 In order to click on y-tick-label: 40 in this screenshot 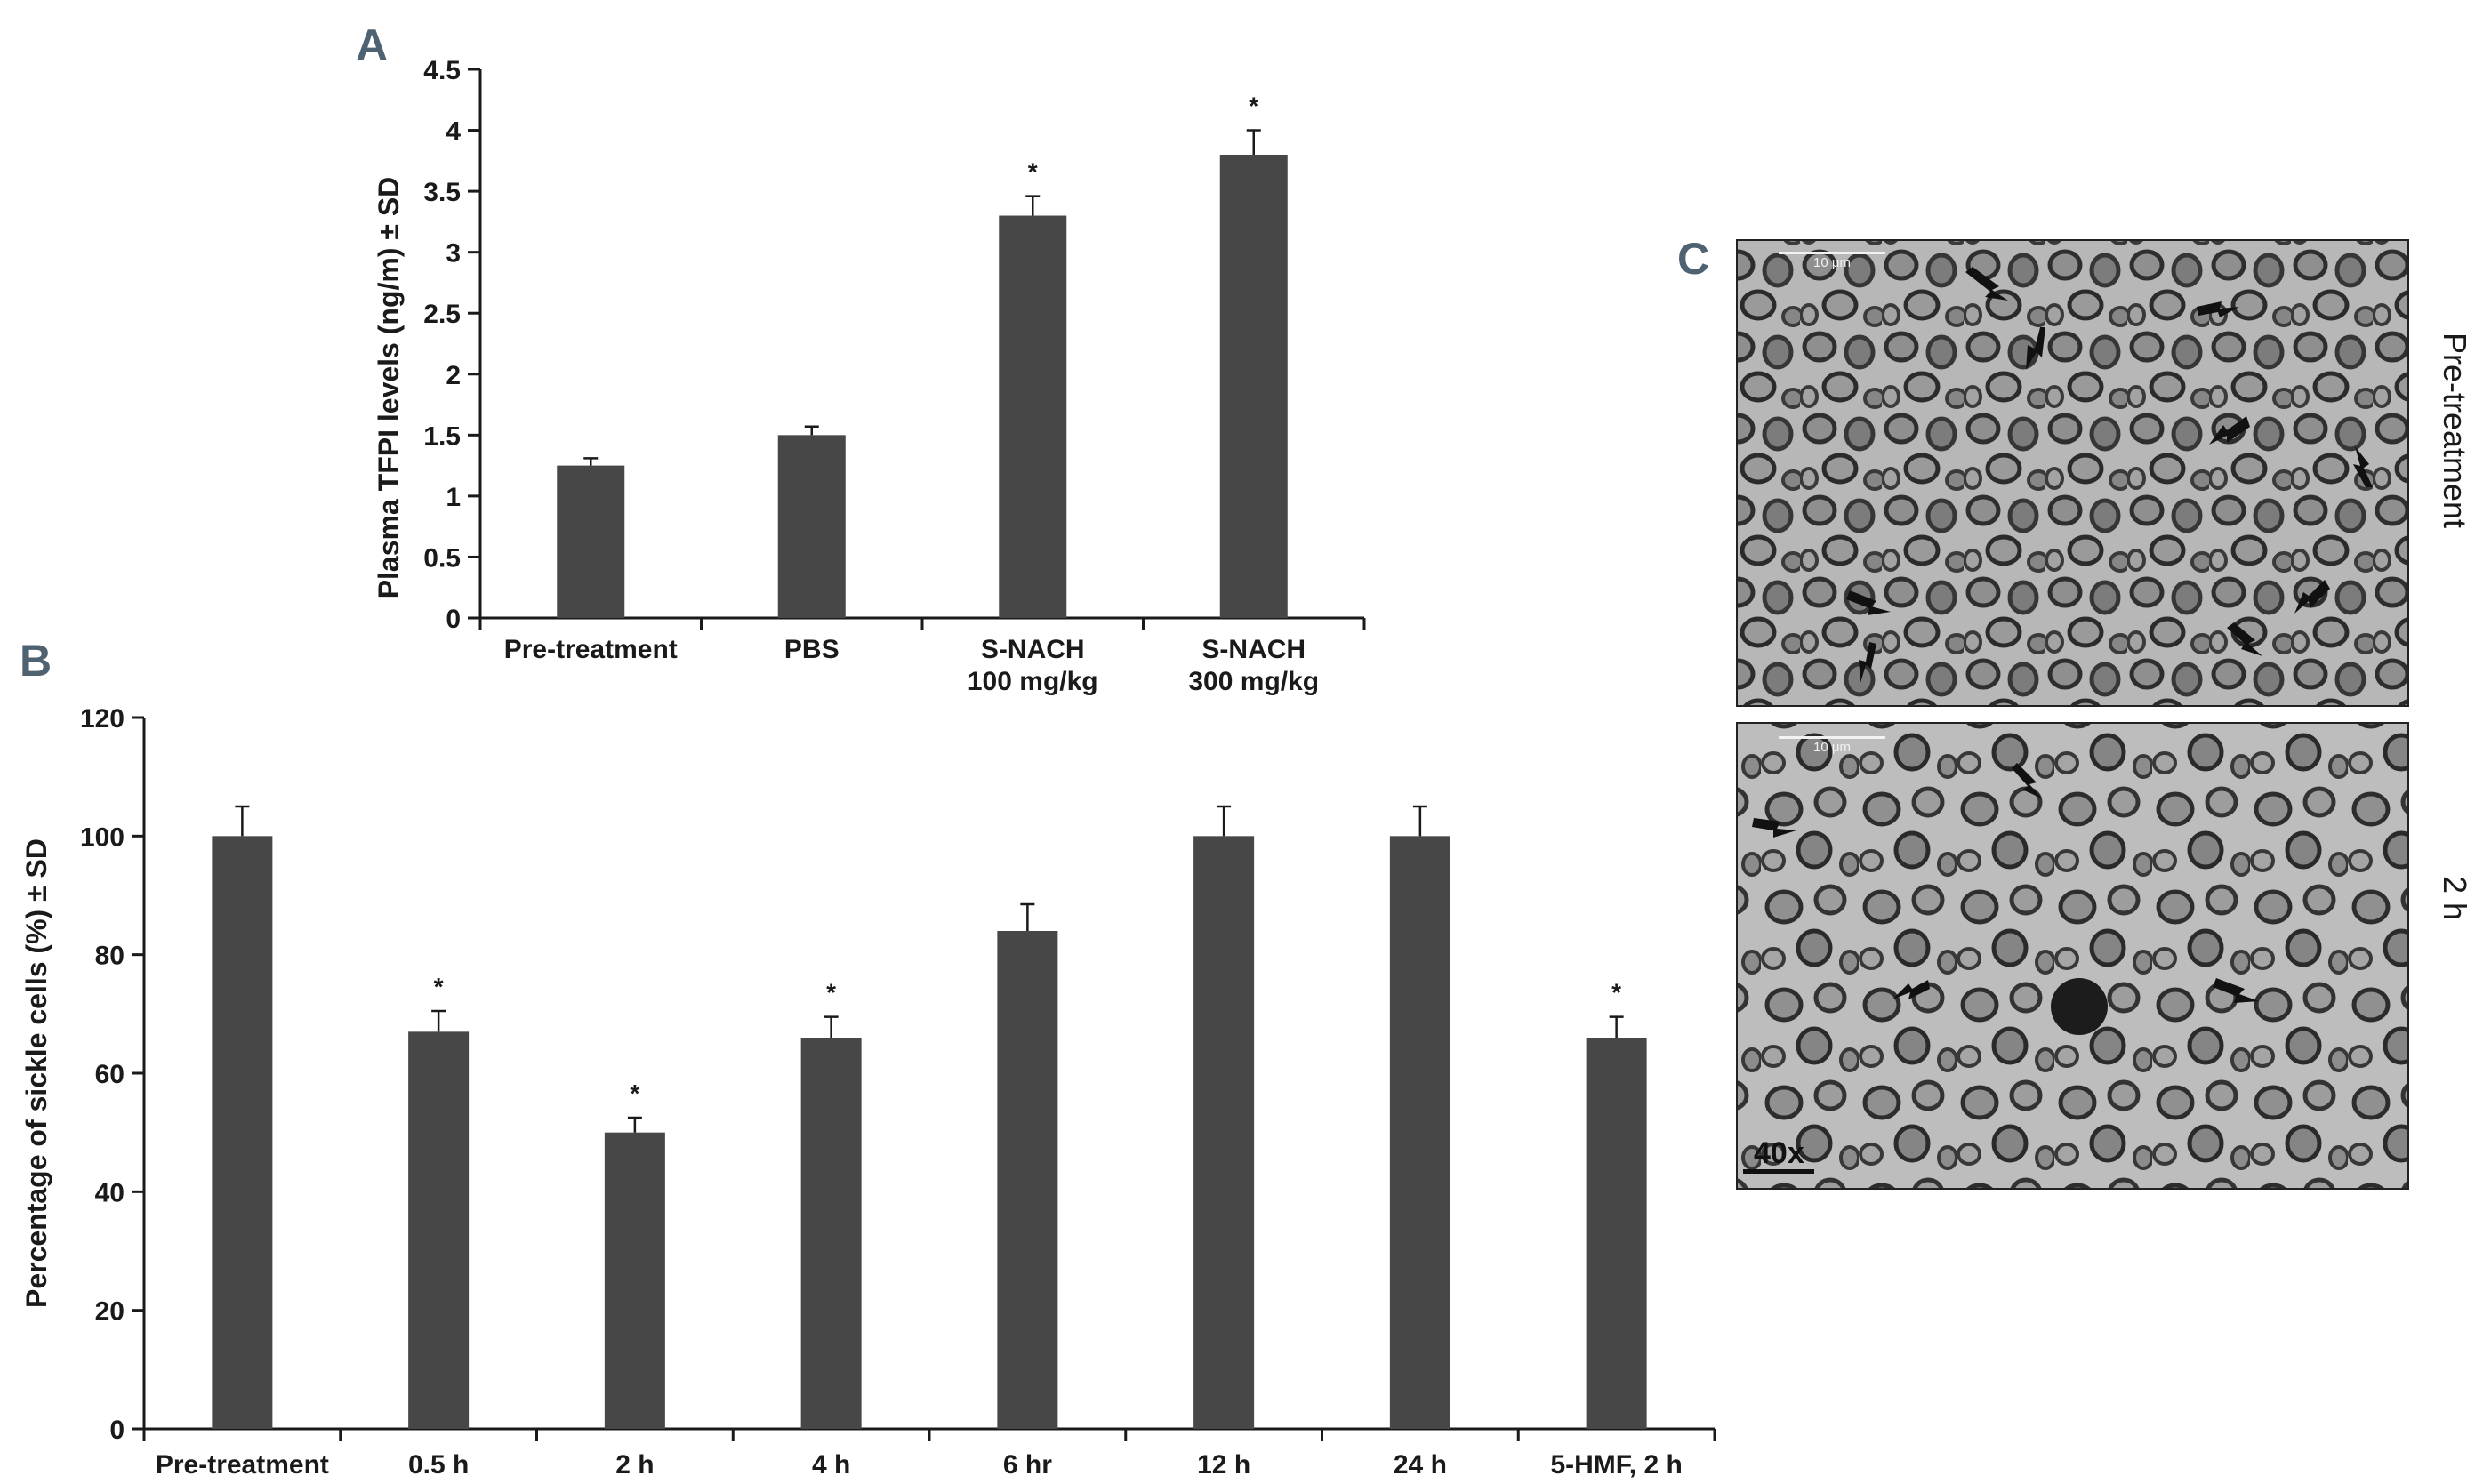, I will do `click(110, 1192)`.